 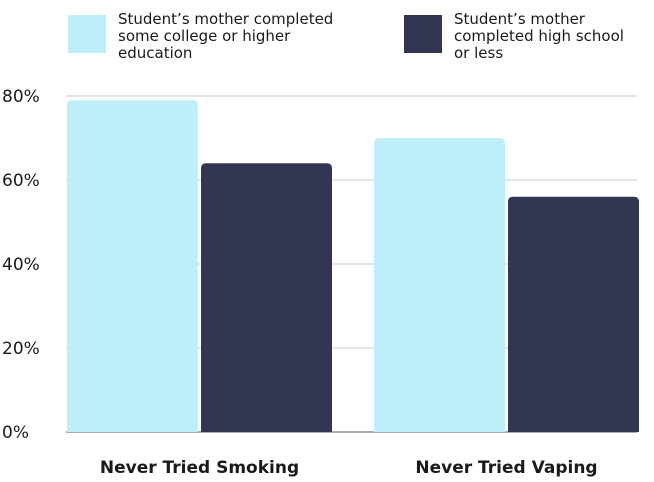 I want to click on category-label: Never Tried Smoking, so click(x=199, y=468).